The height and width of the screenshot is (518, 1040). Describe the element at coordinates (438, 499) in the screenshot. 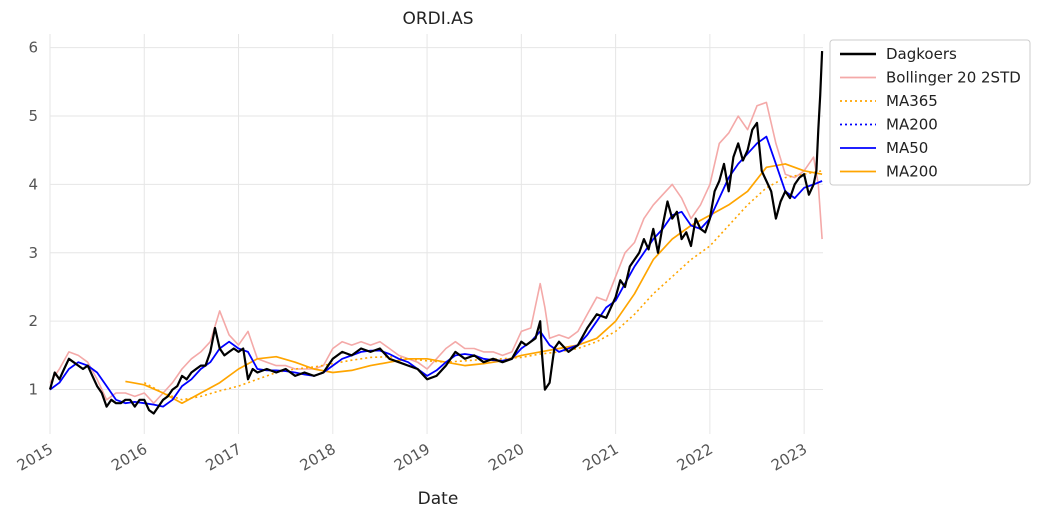

I see `x-axis-label: Date` at that location.